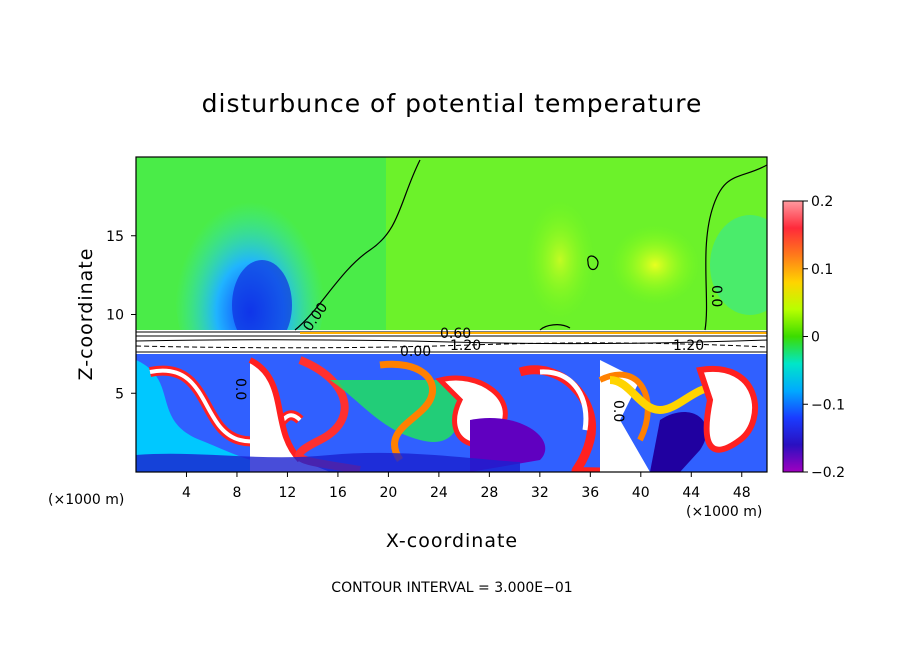 Image resolution: width=904 pixels, height=654 pixels. What do you see at coordinates (115, 237) in the screenshot?
I see `y-tick-label: 15` at bounding box center [115, 237].